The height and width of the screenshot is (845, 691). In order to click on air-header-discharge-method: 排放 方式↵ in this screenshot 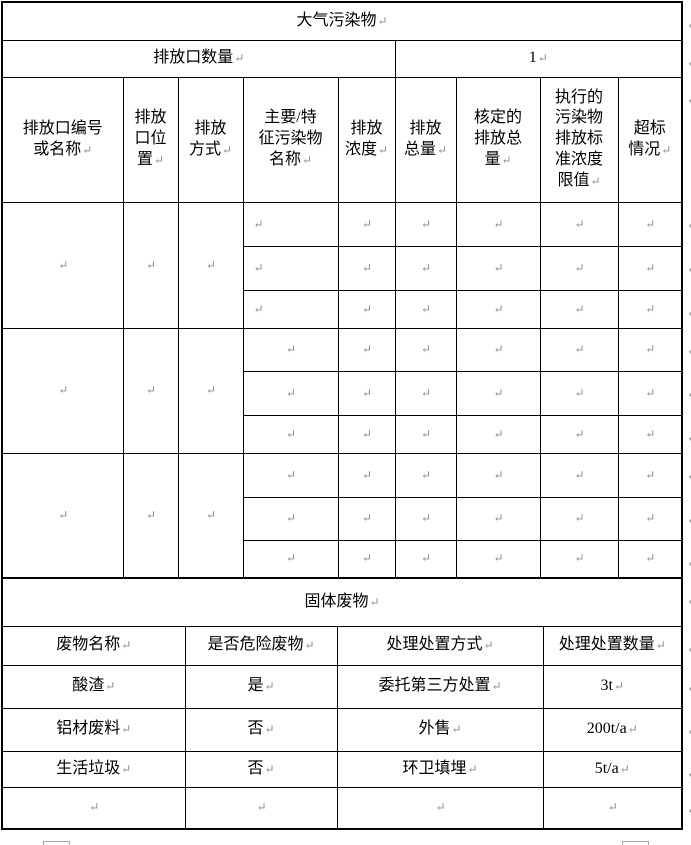, I will do `click(210, 139)`.